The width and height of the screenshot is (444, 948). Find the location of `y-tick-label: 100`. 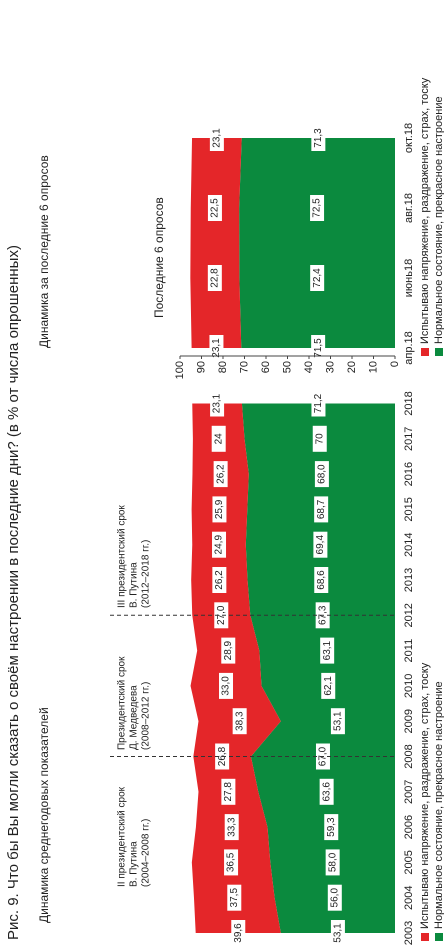

y-tick-label: 100 is located at coordinates (180, 370).